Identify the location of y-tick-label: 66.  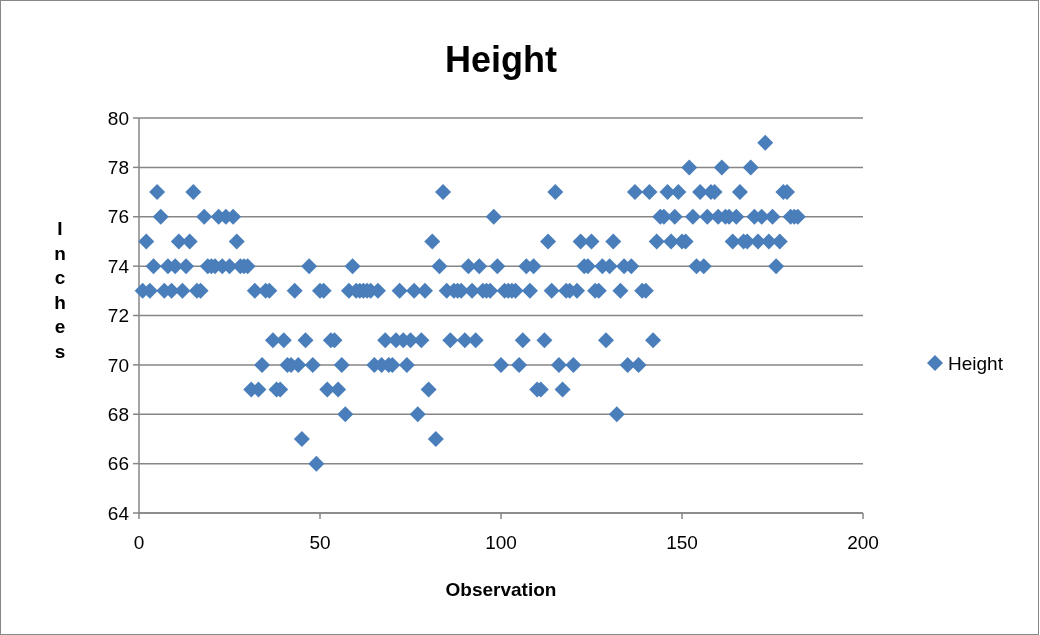
(118, 464).